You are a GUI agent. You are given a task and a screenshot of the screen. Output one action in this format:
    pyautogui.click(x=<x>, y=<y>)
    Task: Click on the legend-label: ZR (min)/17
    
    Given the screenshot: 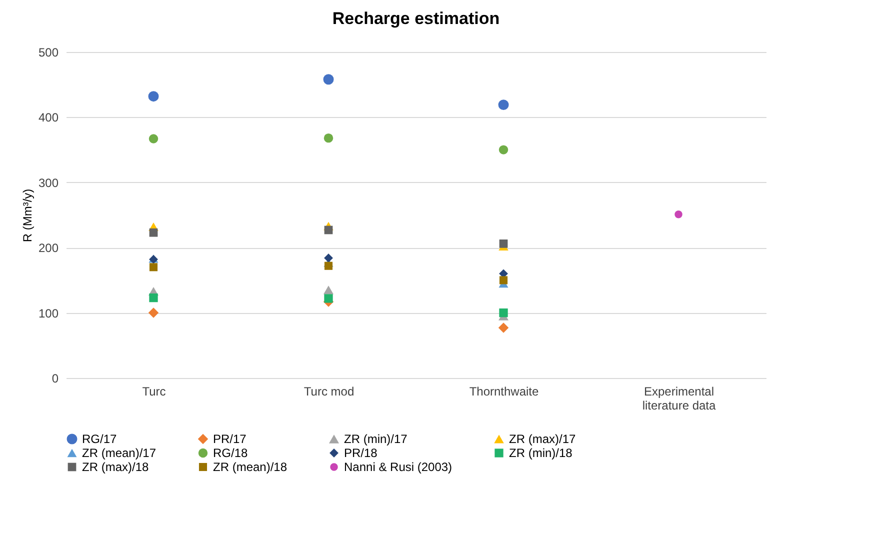 What is the action you would take?
    pyautogui.click(x=376, y=439)
    